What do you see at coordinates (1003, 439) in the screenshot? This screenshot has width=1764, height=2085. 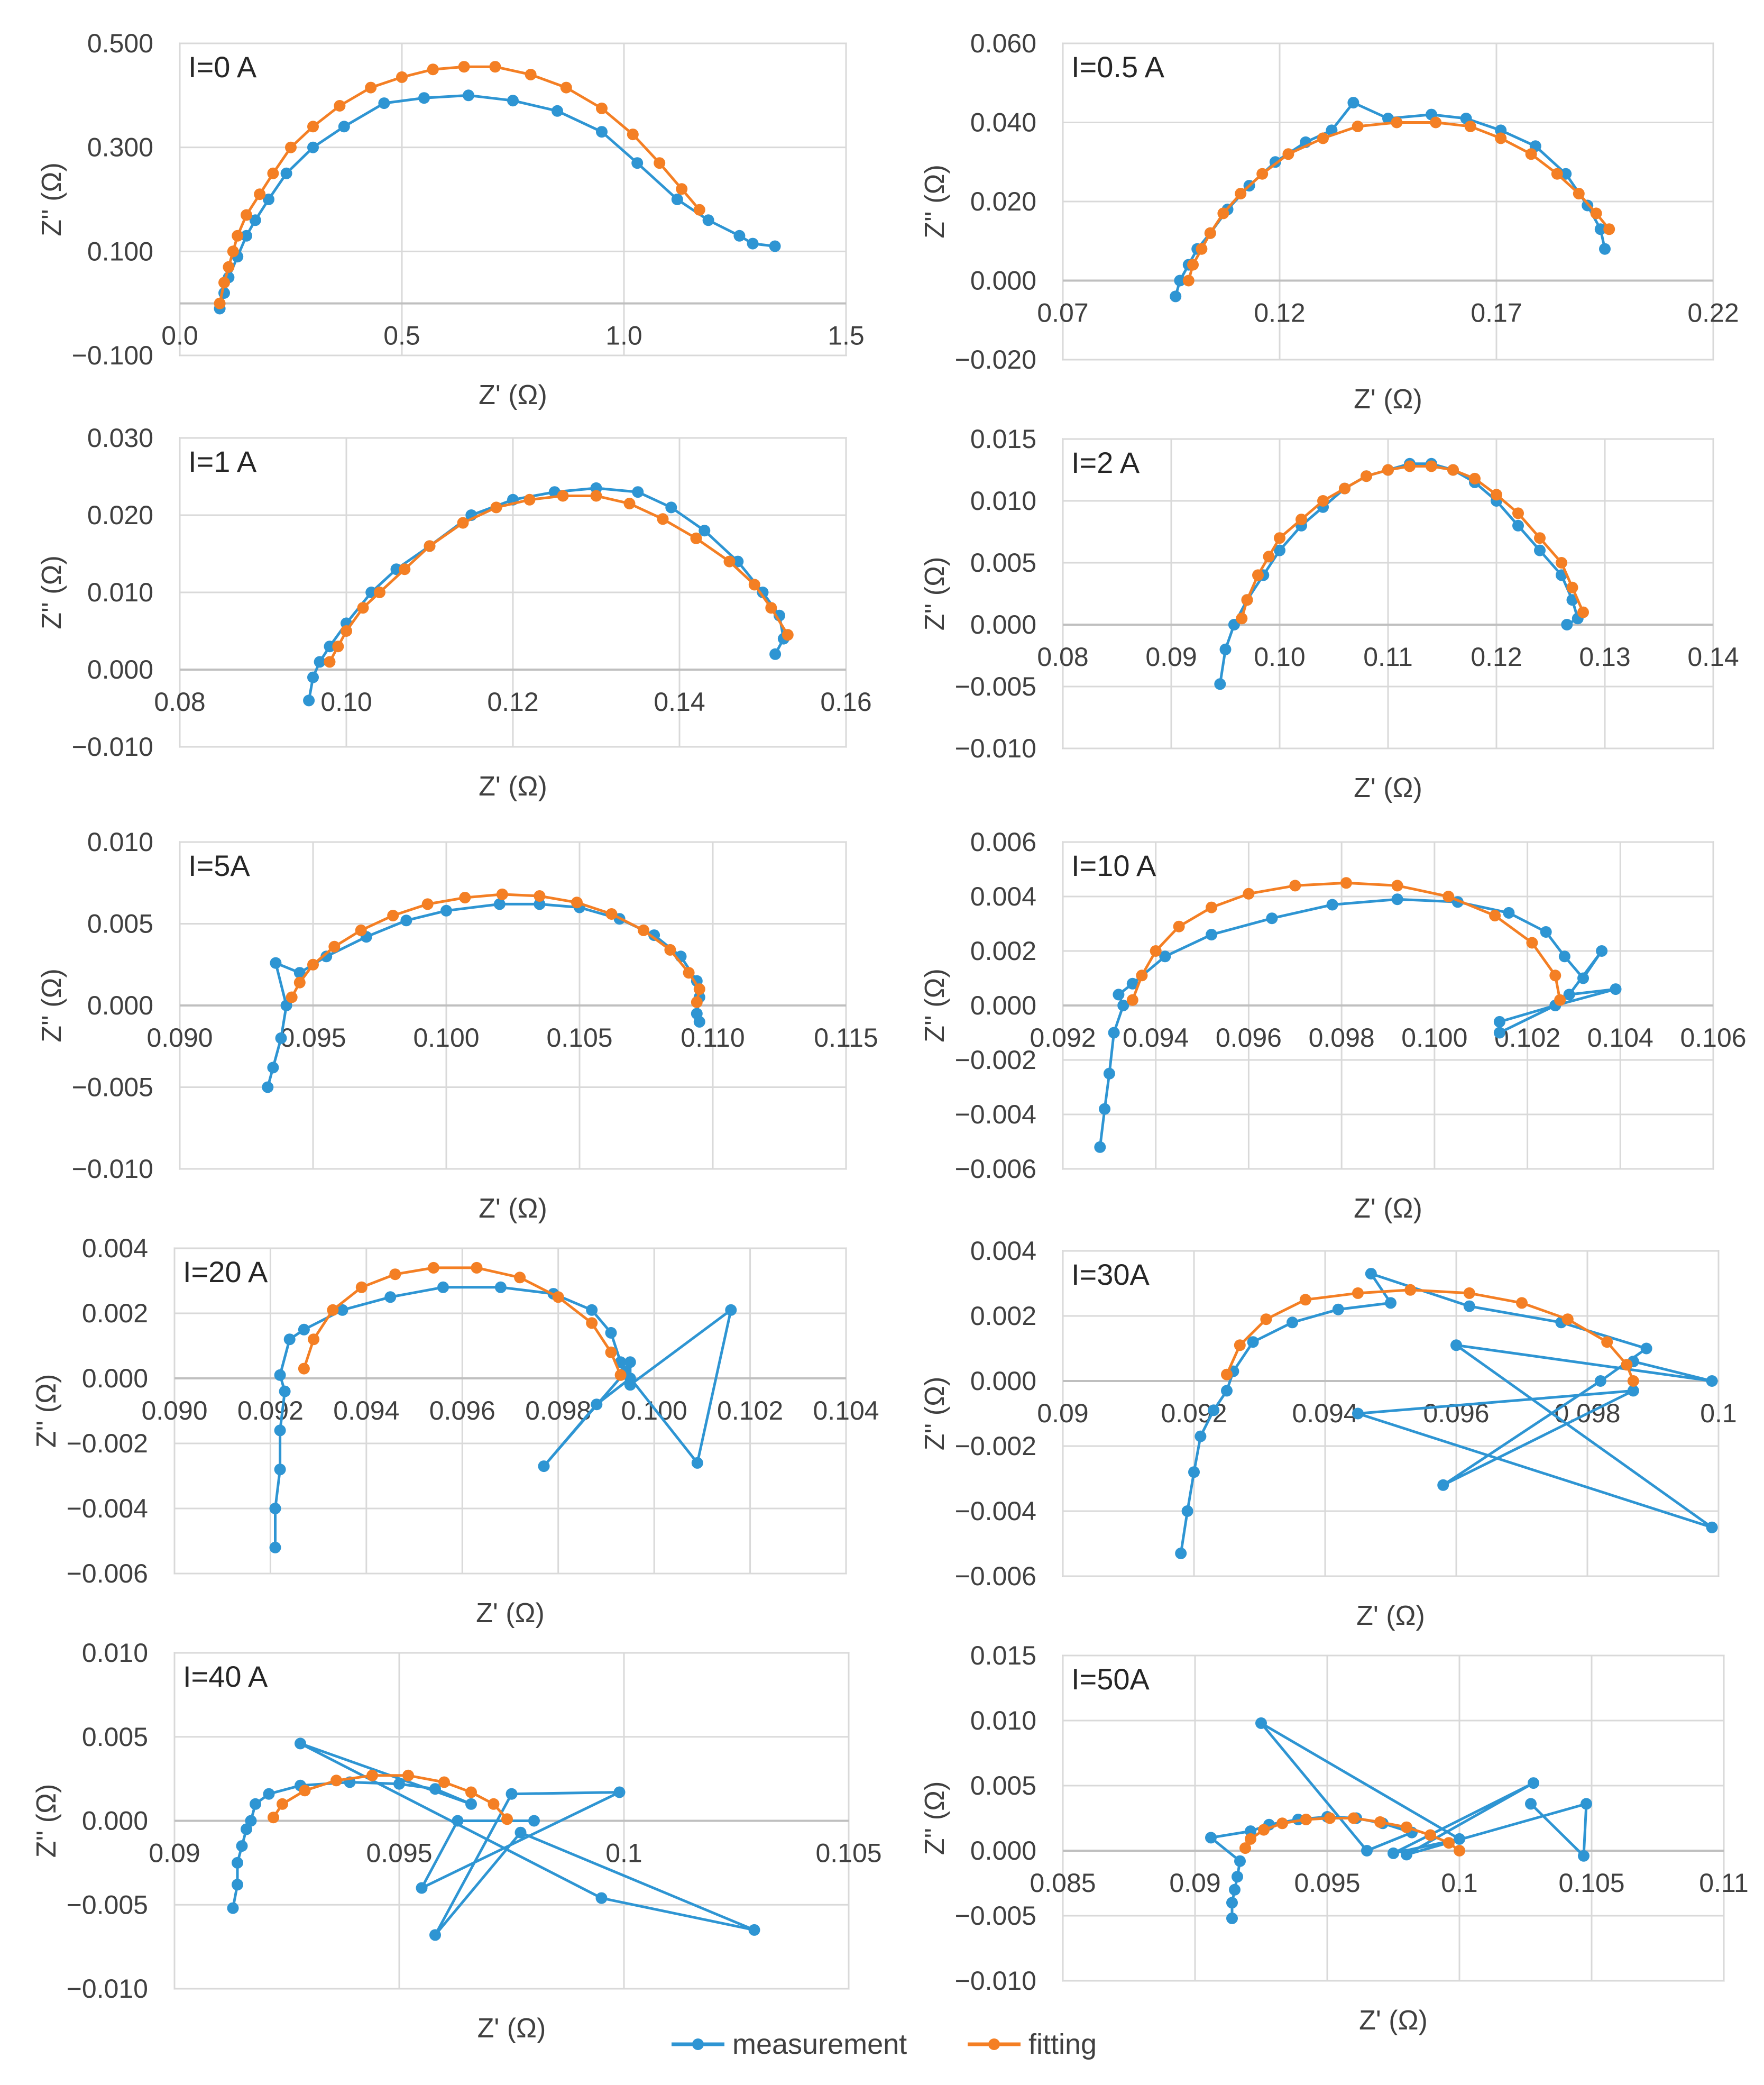 I see `y-tick-label: 0.015` at bounding box center [1003, 439].